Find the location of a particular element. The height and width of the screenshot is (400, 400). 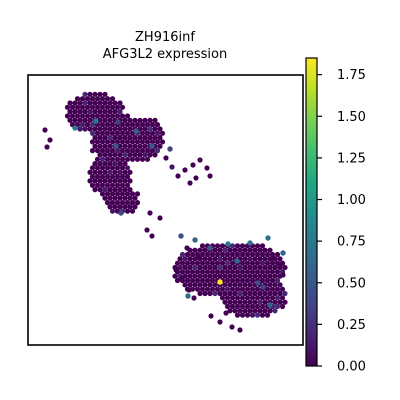

colorbar-tick-label: 0.25 is located at coordinates (351, 325).